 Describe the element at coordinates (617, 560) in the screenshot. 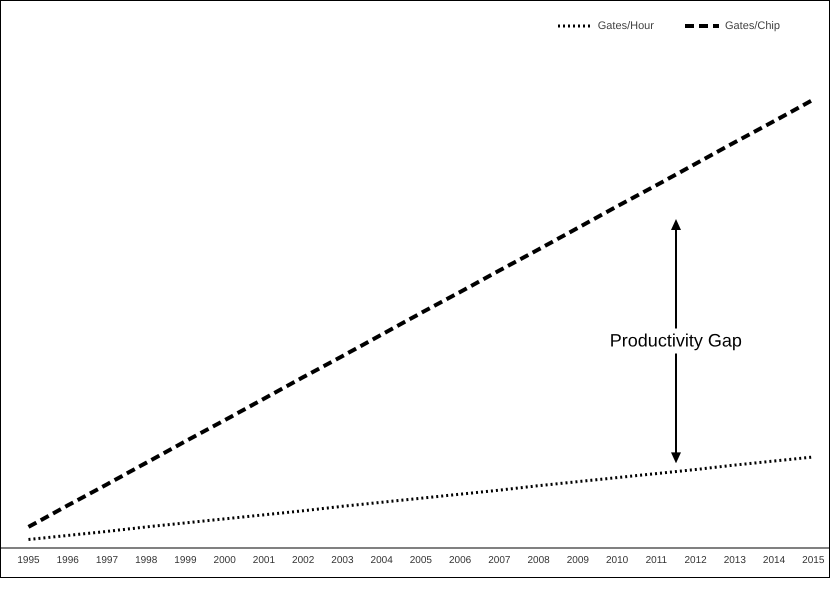

I see `x-tick-label: 2010` at that location.